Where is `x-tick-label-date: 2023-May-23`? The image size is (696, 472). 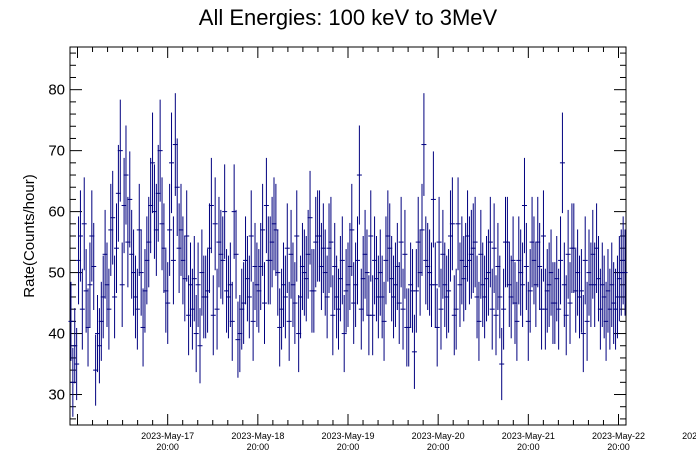 x-tick-label-date: 2023-May-23 is located at coordinates (689, 436).